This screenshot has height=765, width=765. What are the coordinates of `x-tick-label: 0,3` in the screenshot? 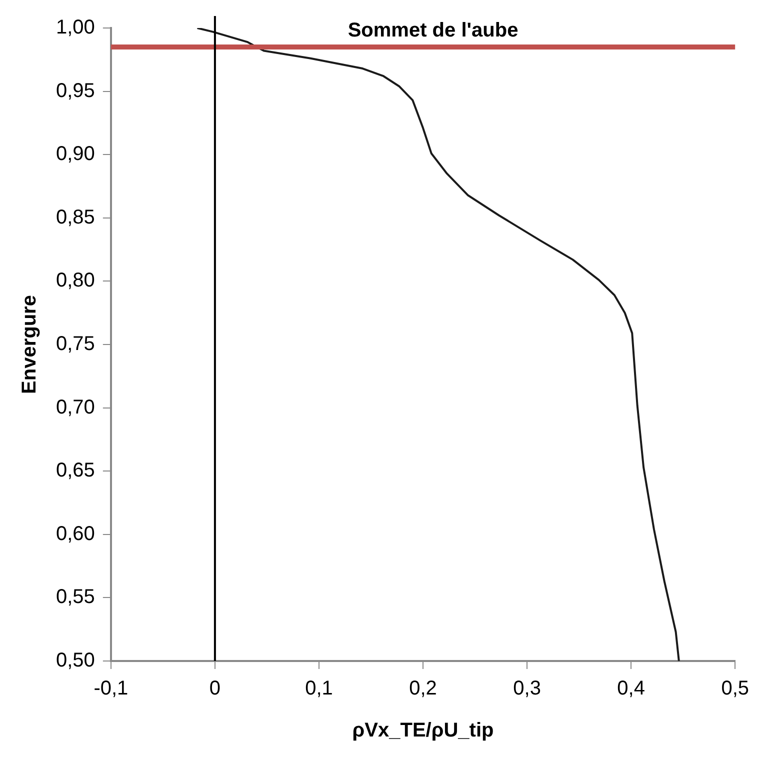 It's located at (527, 689).